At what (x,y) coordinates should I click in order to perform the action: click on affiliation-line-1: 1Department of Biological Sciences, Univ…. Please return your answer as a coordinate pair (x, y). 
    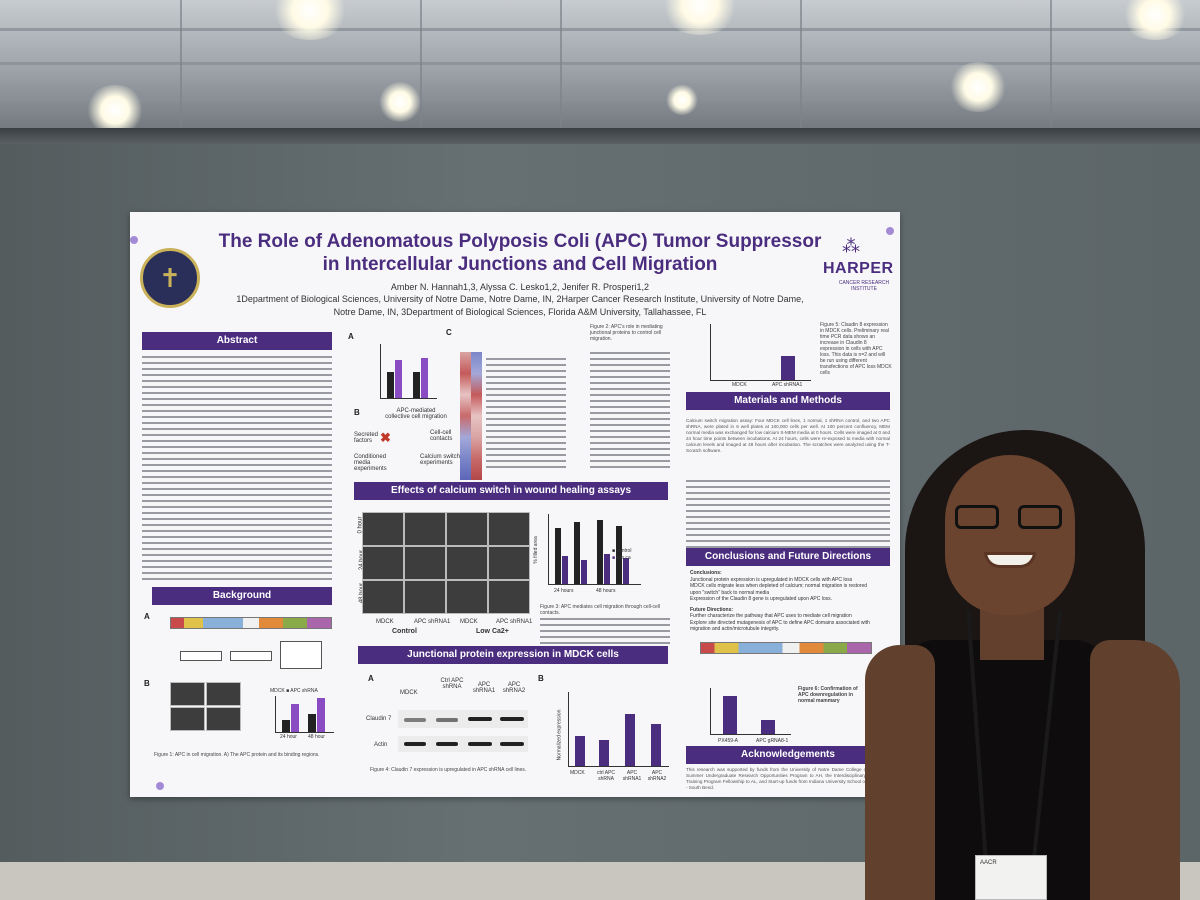
    Looking at the image, I should click on (520, 299).